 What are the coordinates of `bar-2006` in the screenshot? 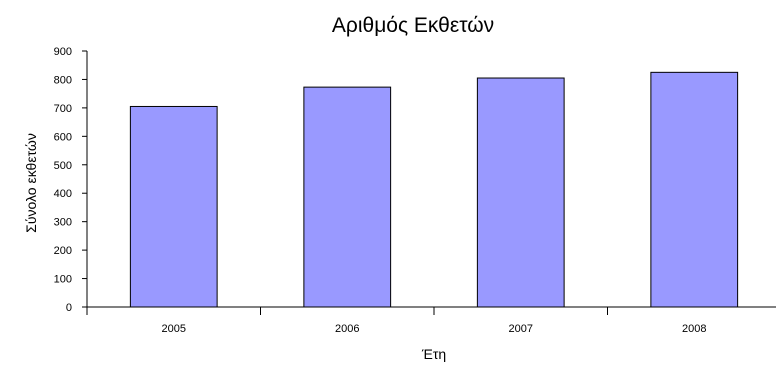 It's located at (347, 197).